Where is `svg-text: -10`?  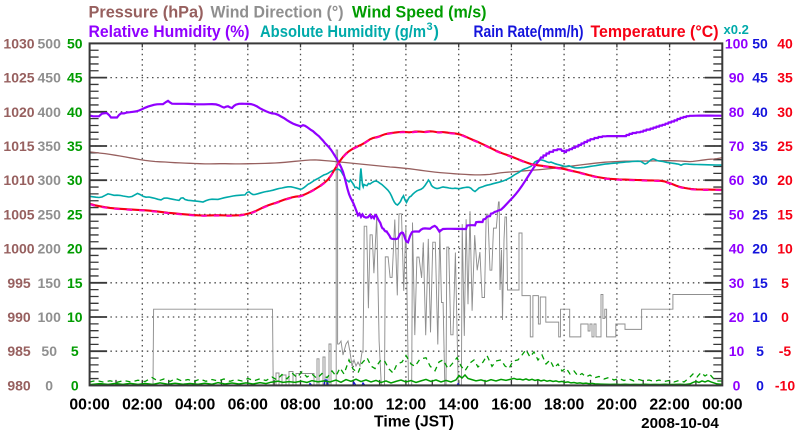
svg-text: -10 is located at coordinates (785, 385).